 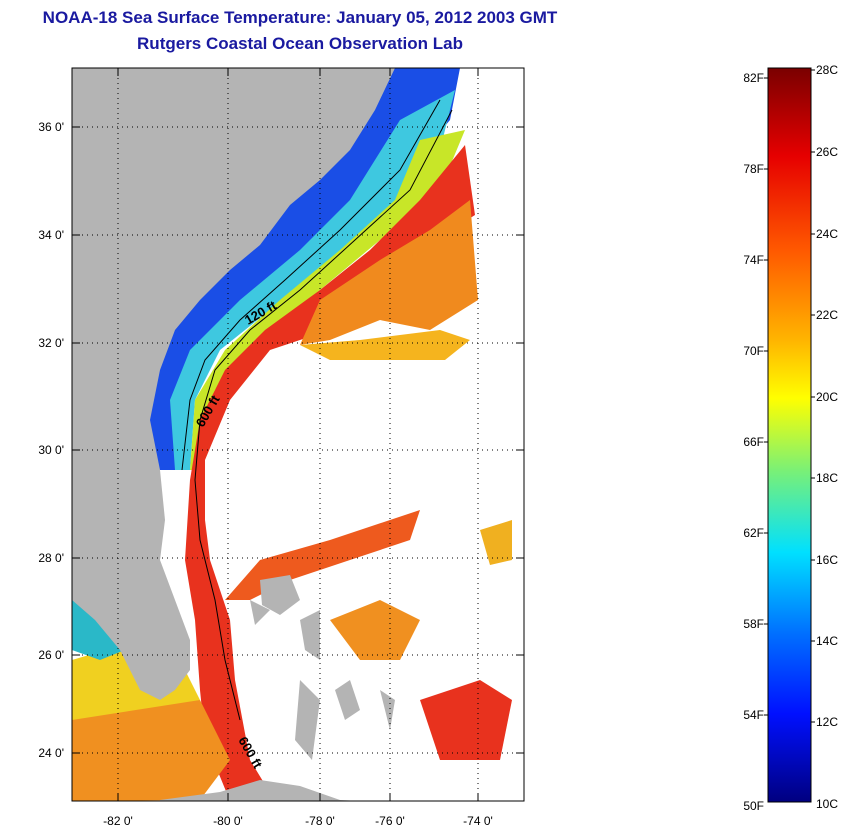 What do you see at coordinates (496, 542) in the screenshot?
I see `east-patch` at bounding box center [496, 542].